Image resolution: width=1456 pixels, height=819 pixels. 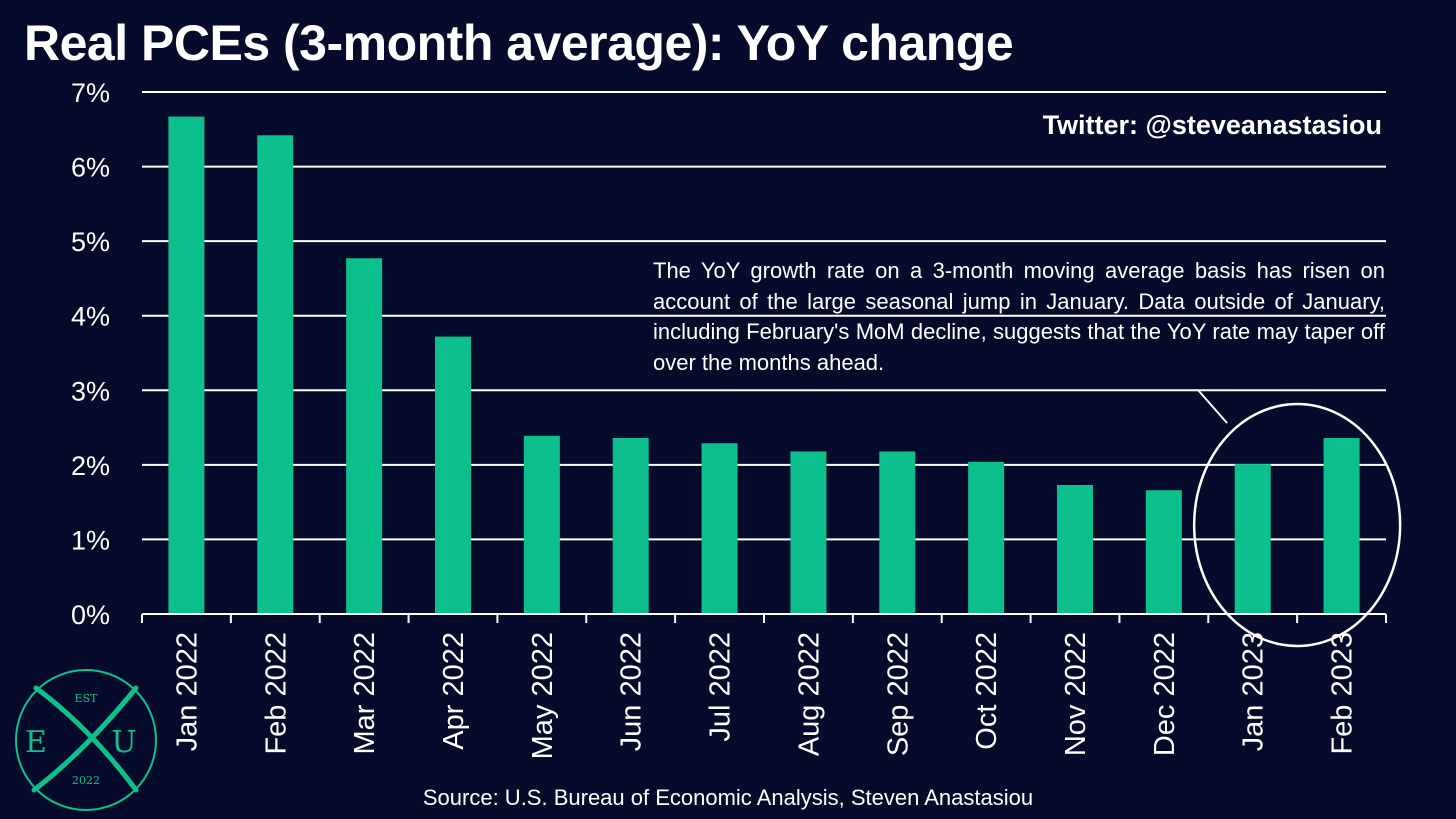 What do you see at coordinates (90, 242) in the screenshot?
I see `y-tick-label: 5%` at bounding box center [90, 242].